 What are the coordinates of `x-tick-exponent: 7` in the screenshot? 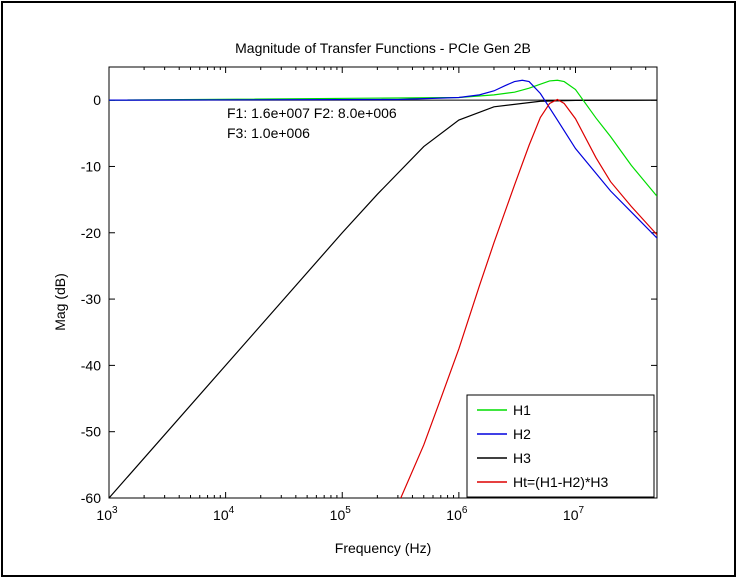 It's located at (581, 510).